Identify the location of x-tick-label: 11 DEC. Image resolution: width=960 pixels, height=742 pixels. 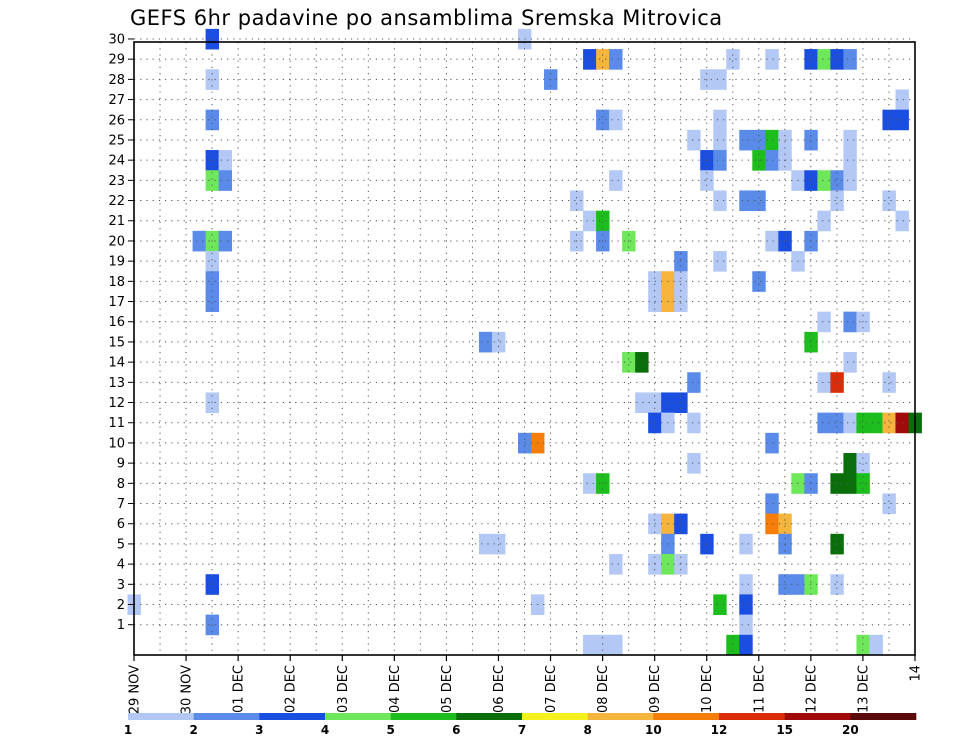
(759, 689).